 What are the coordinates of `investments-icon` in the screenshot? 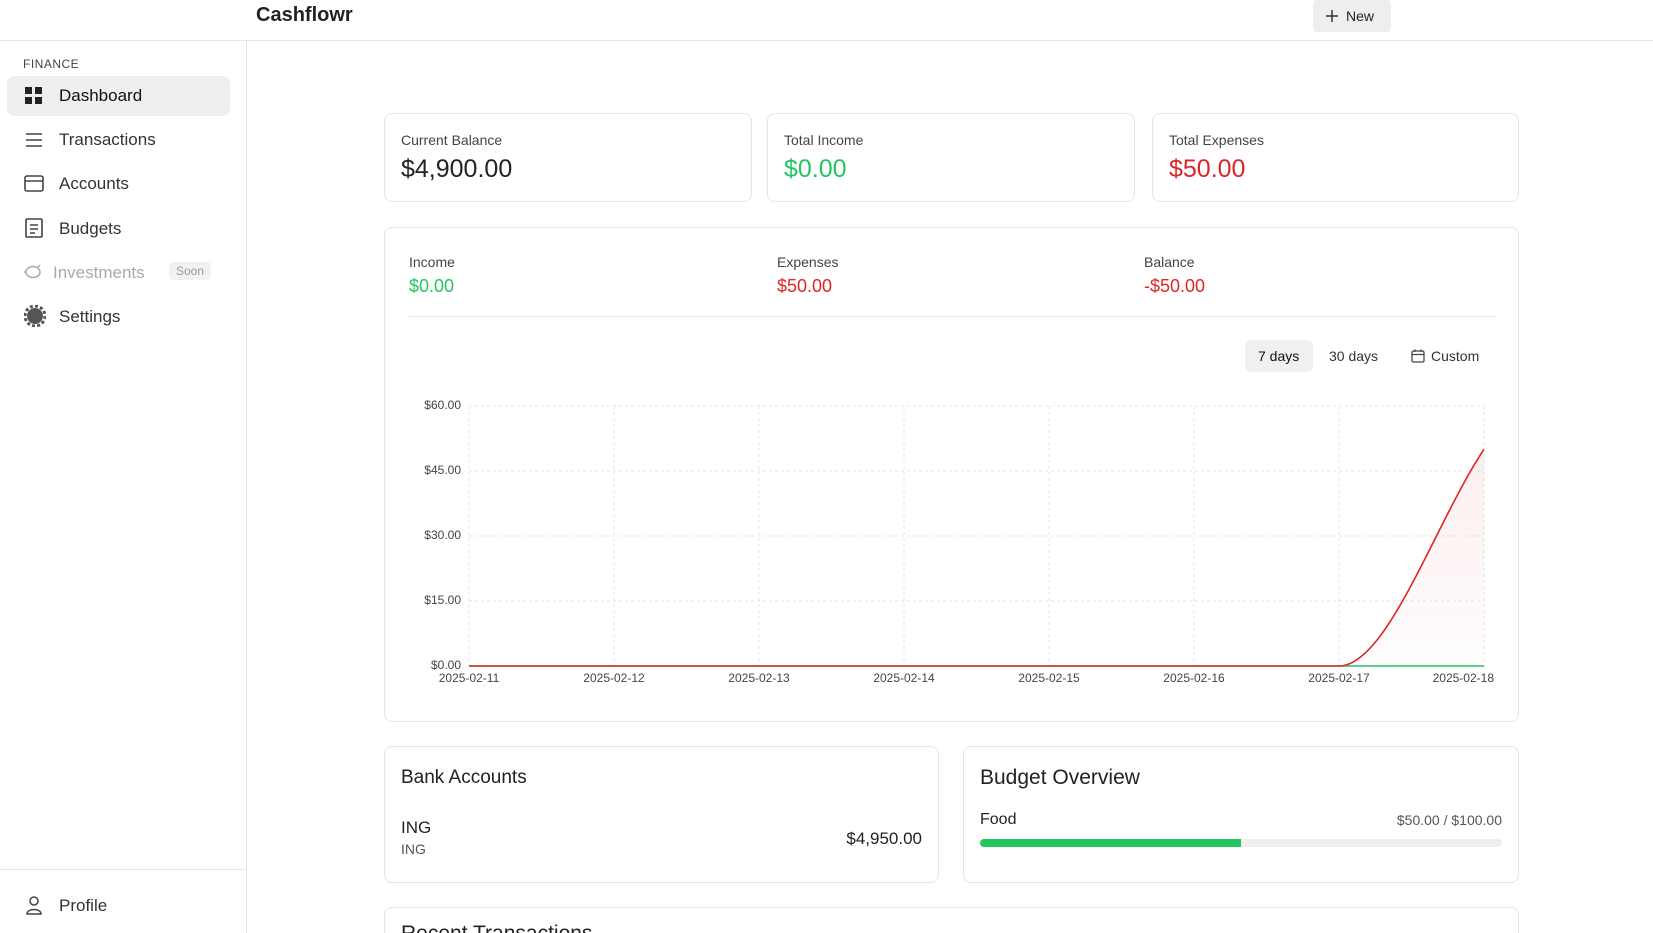 It's located at (32, 271).